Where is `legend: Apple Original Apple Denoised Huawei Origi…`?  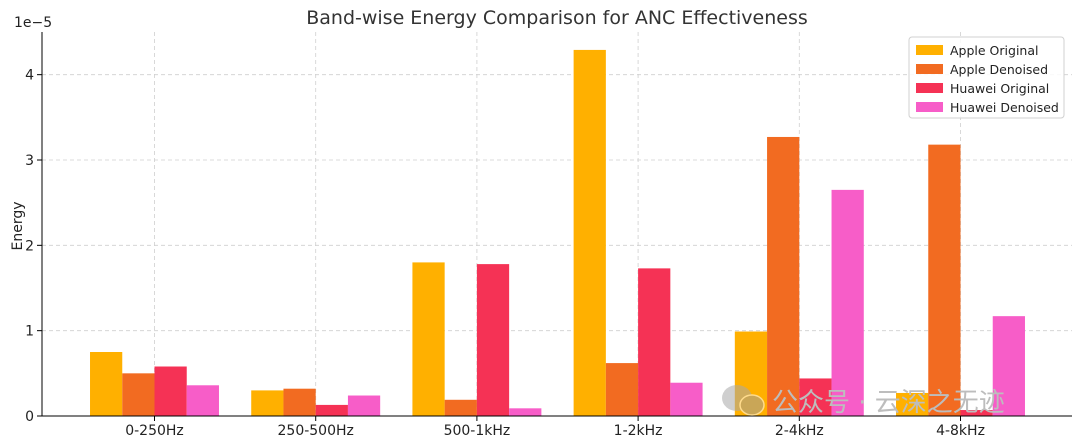 legend: Apple Original Apple Denoised Huawei Origi… is located at coordinates (986, 77).